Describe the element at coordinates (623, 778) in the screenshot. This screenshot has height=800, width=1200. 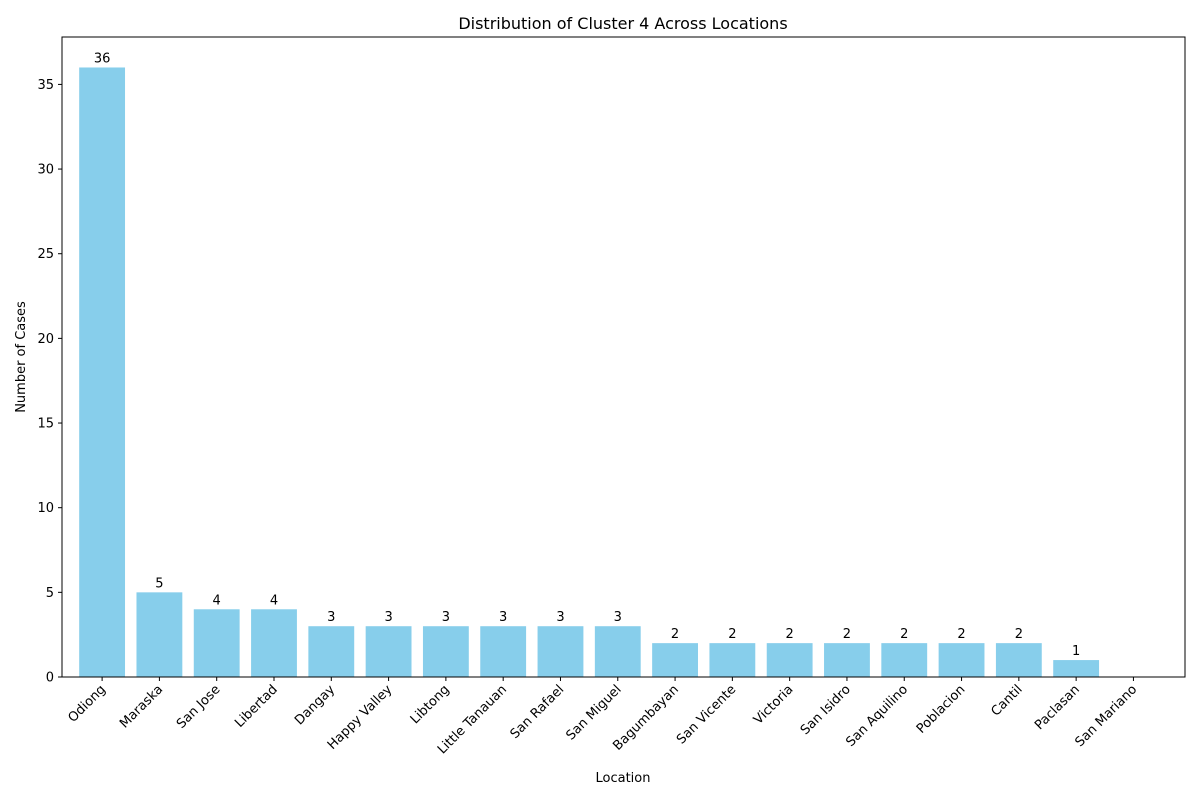
I see `x-axis-label: Location` at that location.